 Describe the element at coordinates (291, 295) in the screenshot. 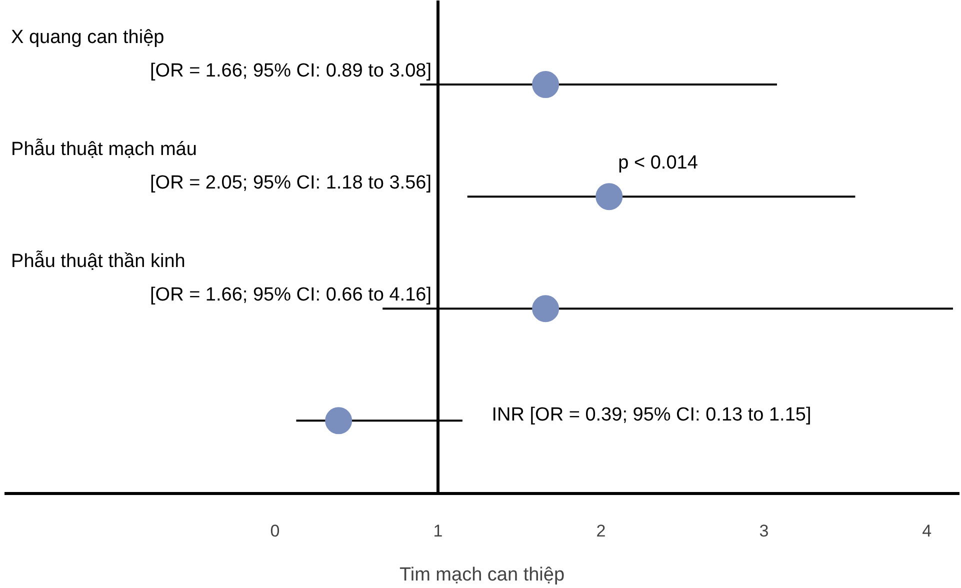

I see `annotation: [OR = 1.66; 95% CI: 0.66 to 4.16]` at that location.